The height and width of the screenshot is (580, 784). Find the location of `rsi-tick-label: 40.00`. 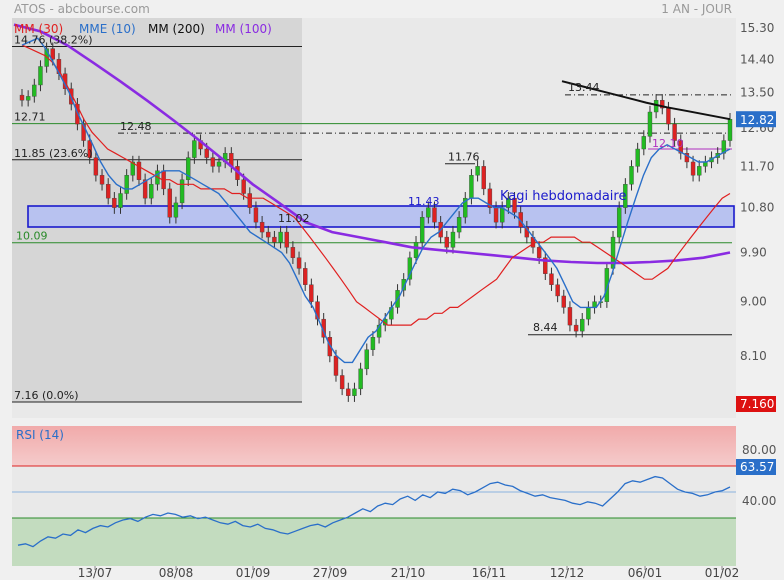

rsi-tick-label: 40.00 is located at coordinates (759, 501).